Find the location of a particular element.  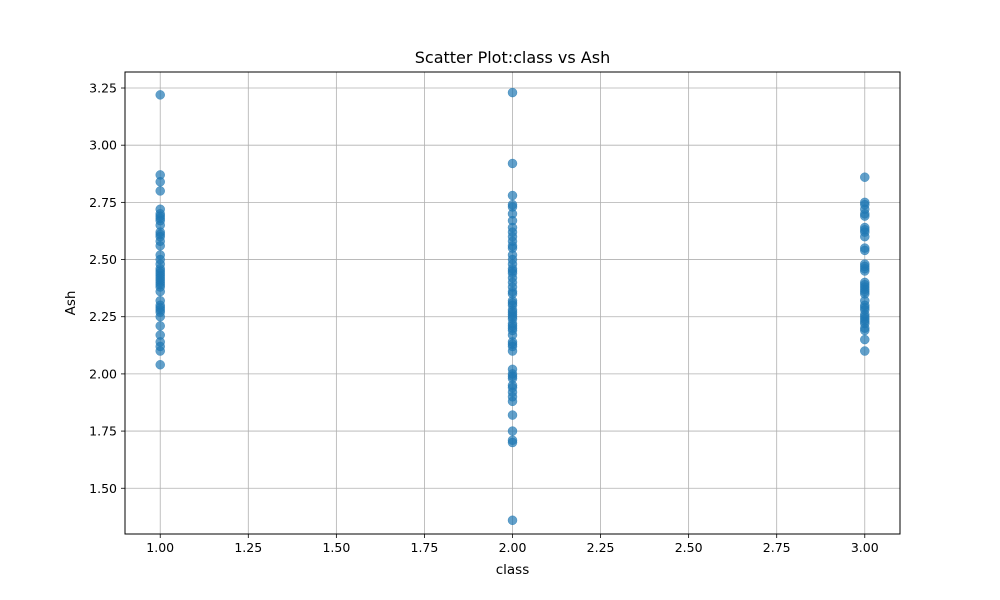

y-tick-label: 1.50 is located at coordinates (103, 488).